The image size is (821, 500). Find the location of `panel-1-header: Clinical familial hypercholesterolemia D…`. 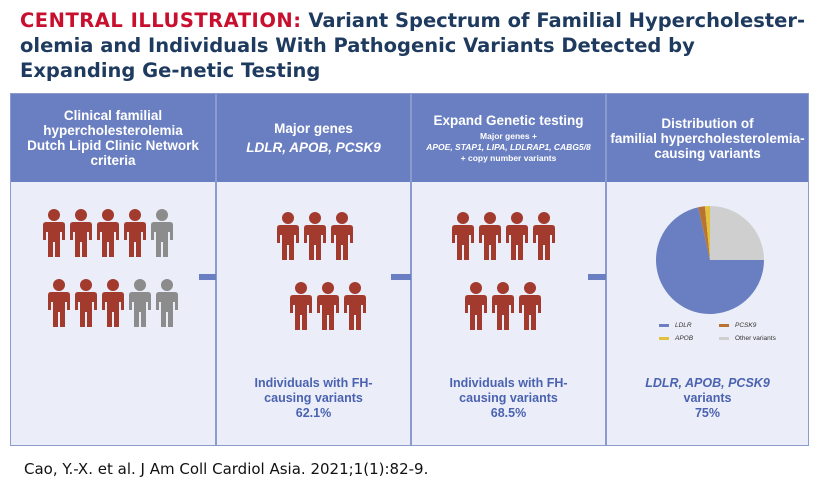

panel-1-header: Clinical familial hypercholesterolemia D… is located at coordinates (113, 138).